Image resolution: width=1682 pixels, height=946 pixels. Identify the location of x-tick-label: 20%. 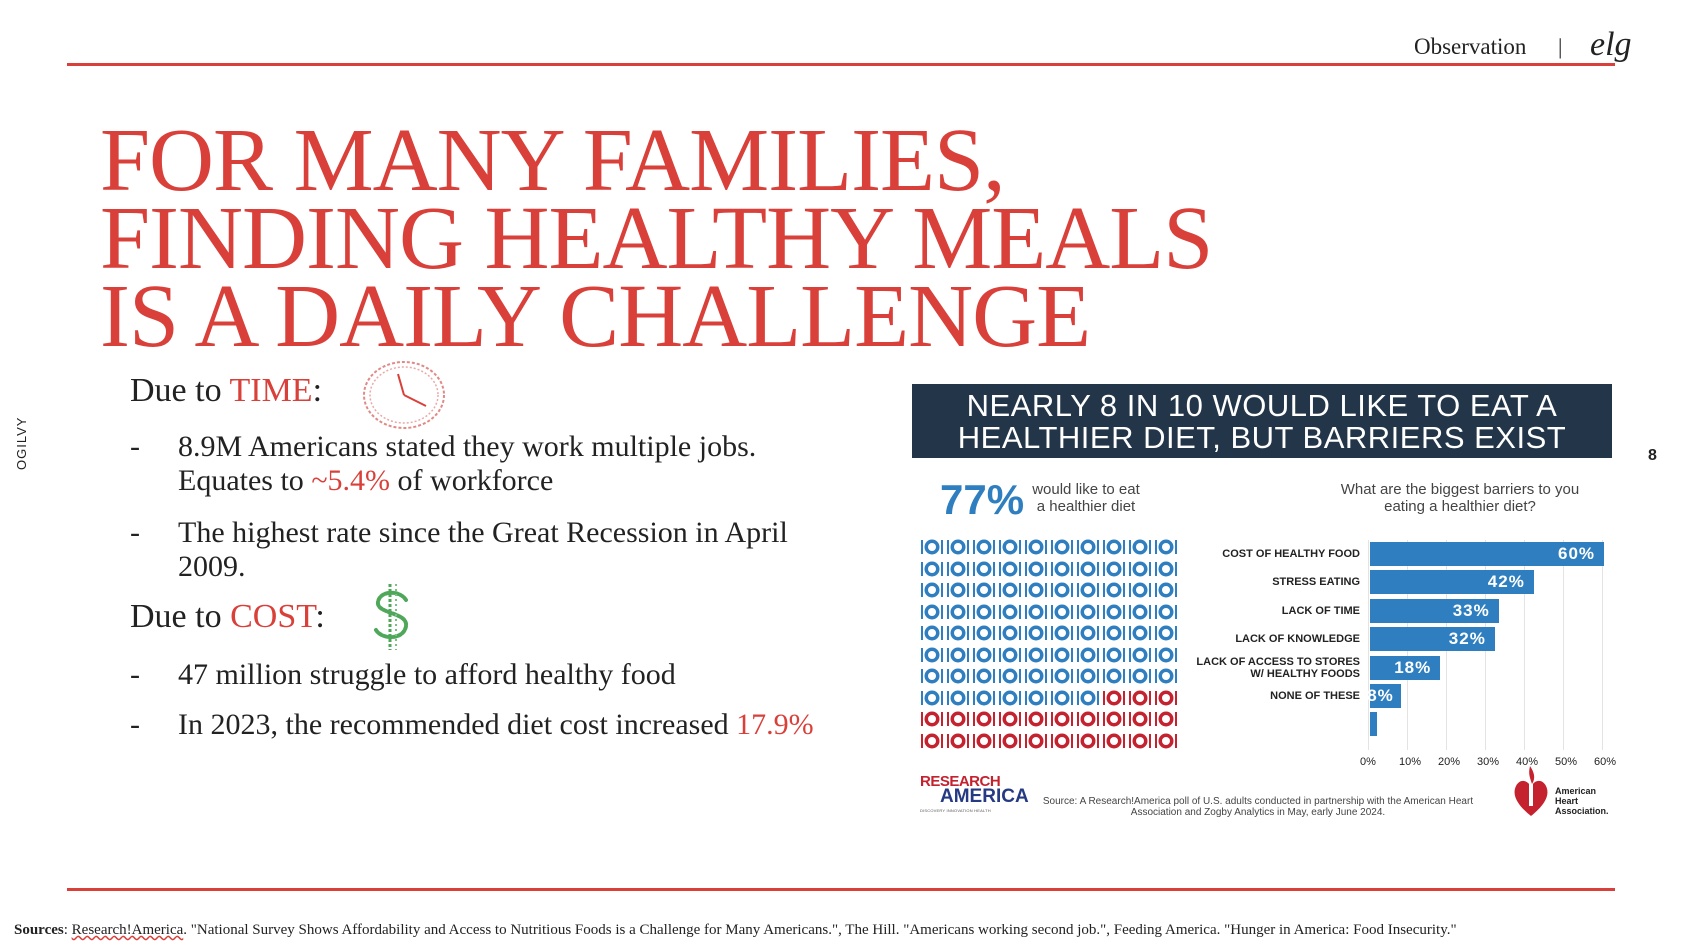
(1449, 762).